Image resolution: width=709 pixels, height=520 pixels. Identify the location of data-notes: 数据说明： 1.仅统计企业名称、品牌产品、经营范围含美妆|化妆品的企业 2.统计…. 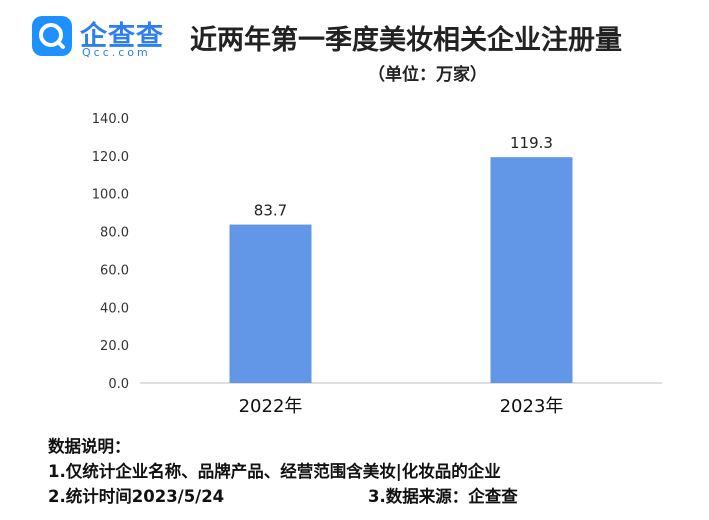
(283, 471).